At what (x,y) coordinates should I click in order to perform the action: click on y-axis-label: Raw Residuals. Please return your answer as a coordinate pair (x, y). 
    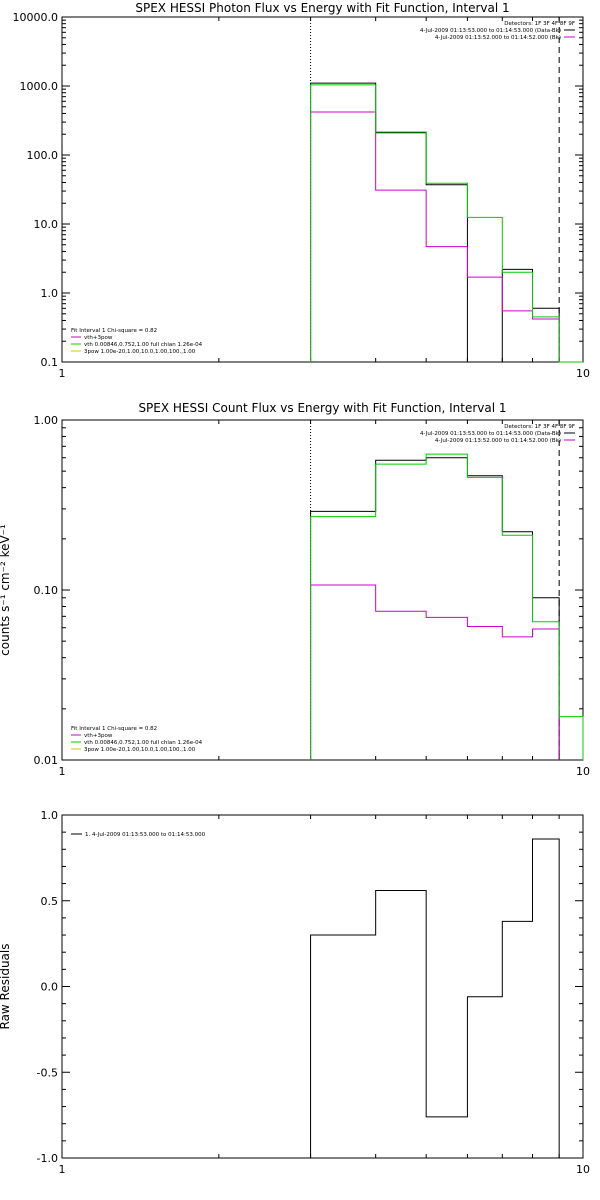
    Looking at the image, I should click on (6, 987).